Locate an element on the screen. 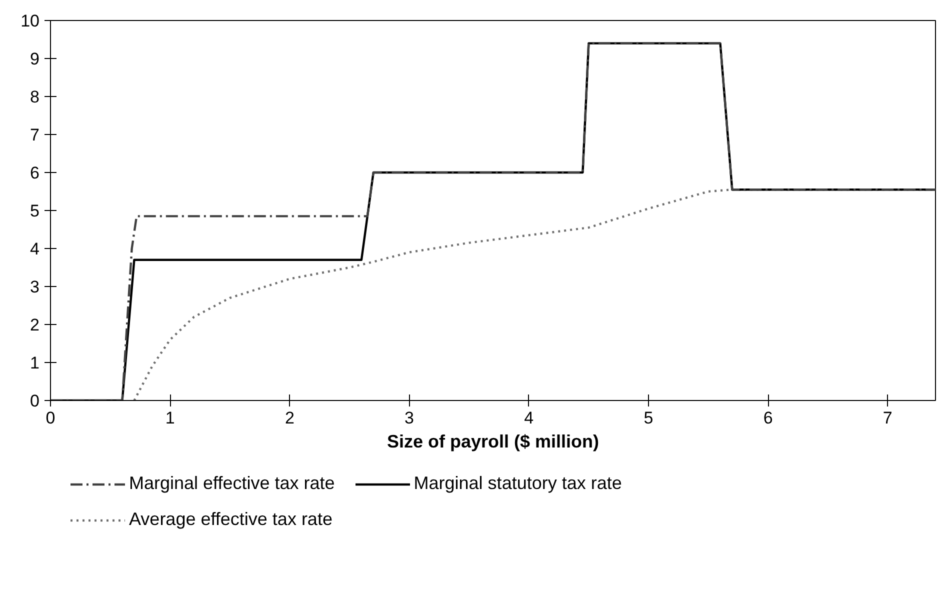 This screenshot has width=949, height=593. x-tick-label: 2 is located at coordinates (289, 418).